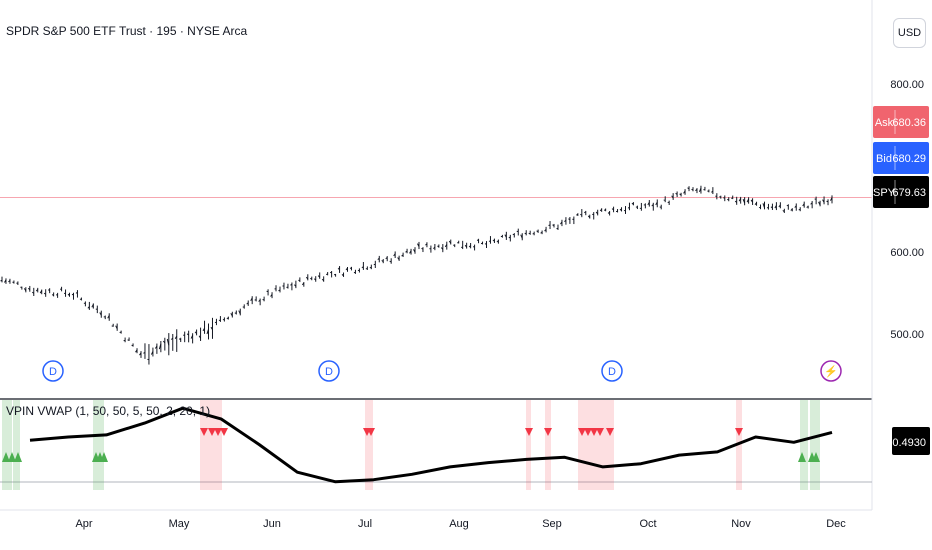  I want to click on quote-badge-label: Ask, so click(884, 123).